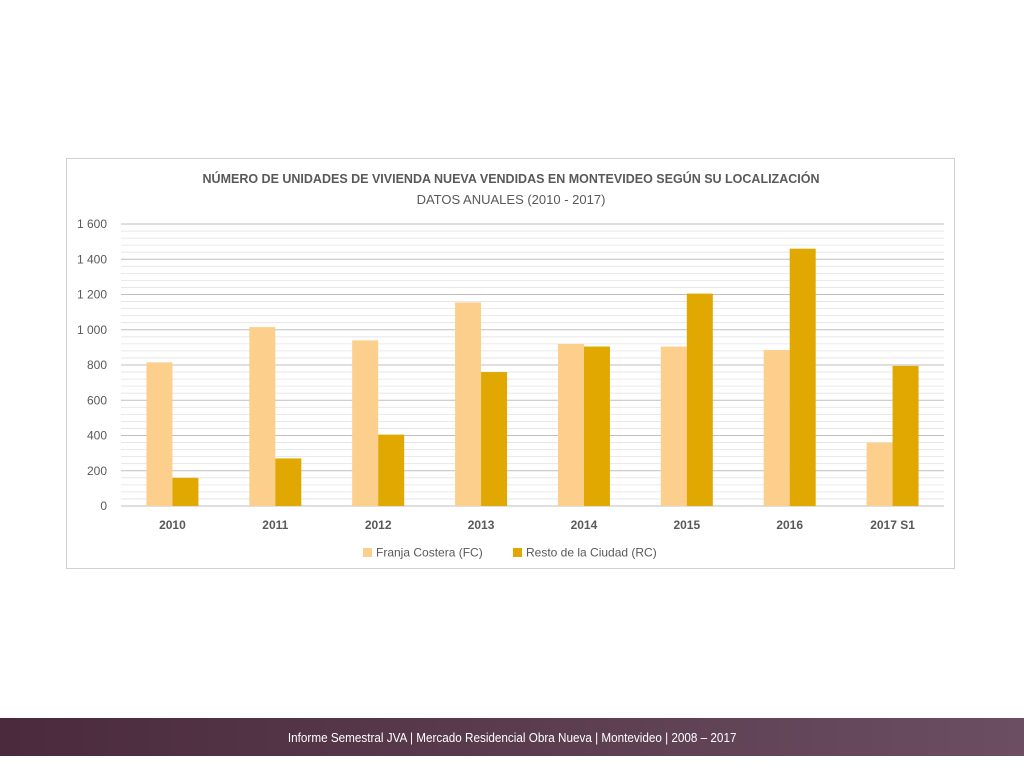 This screenshot has width=1024, height=768. Describe the element at coordinates (262, 416) in the screenshot. I see `bar-fc-2011` at that location.